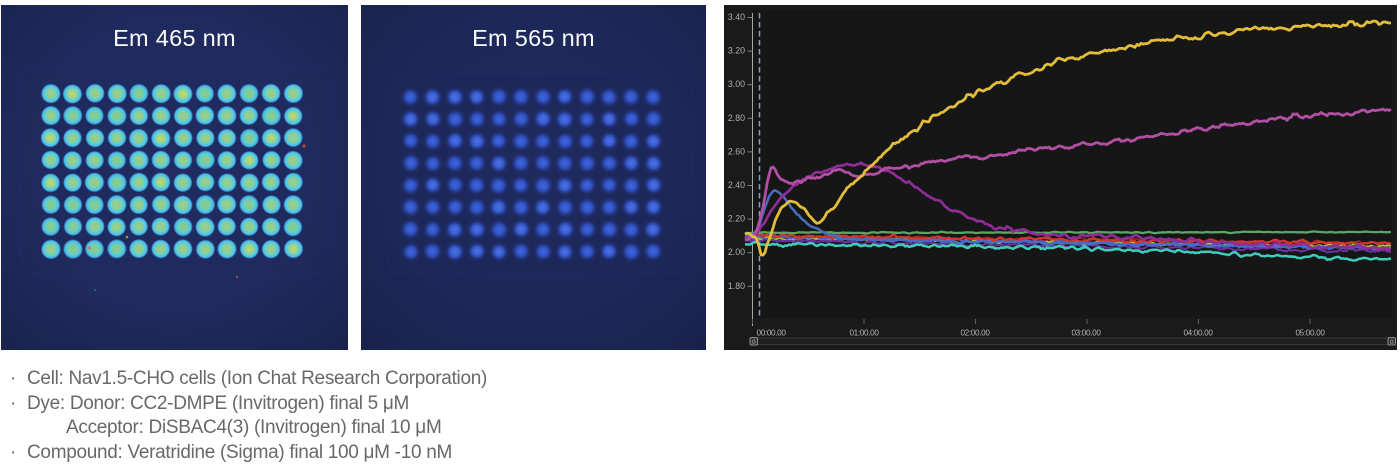 Image resolution: width=1400 pixels, height=467 pixels. I want to click on svg-text: 04:00.00, so click(1198, 333).